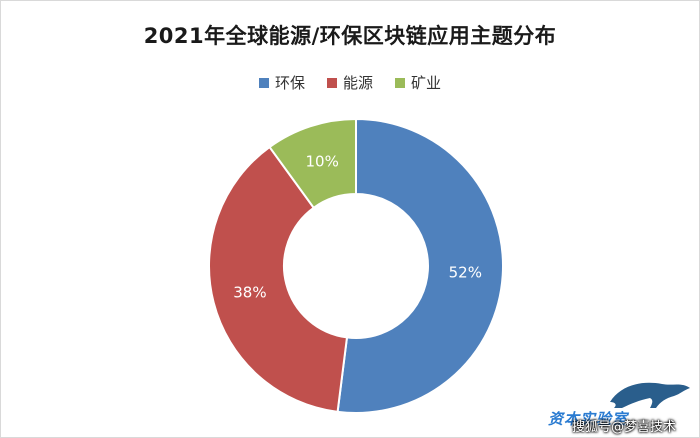 This screenshot has width=700, height=438. What do you see at coordinates (357, 83) in the screenshot?
I see `legend-label-1: 能源` at bounding box center [357, 83].